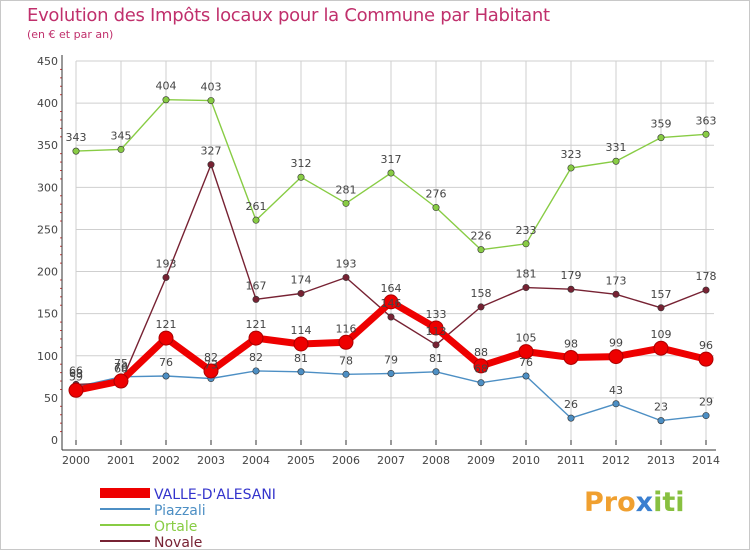 Image resolution: width=750 pixels, height=550 pixels. I want to click on x-tick-label: 2002, so click(166, 460).